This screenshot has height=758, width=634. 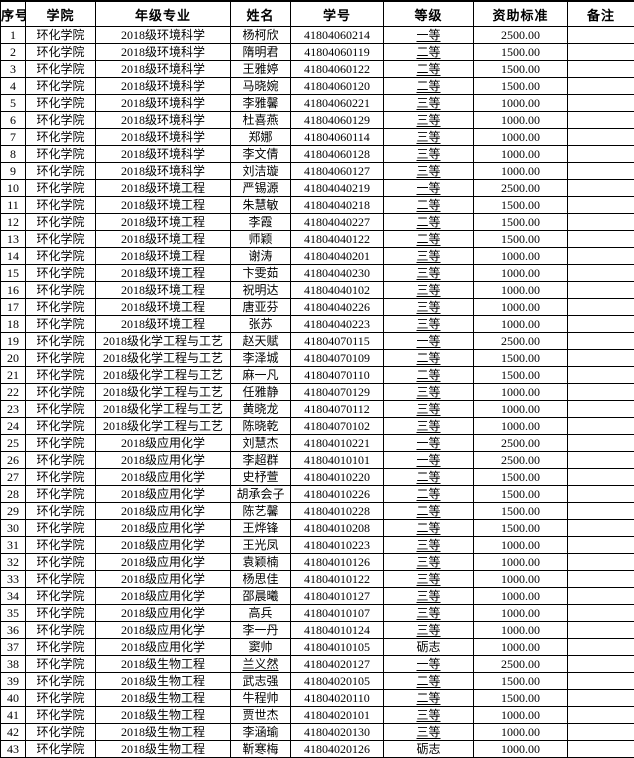 I want to click on cell-text: 41804020130, so click(x=337, y=732).